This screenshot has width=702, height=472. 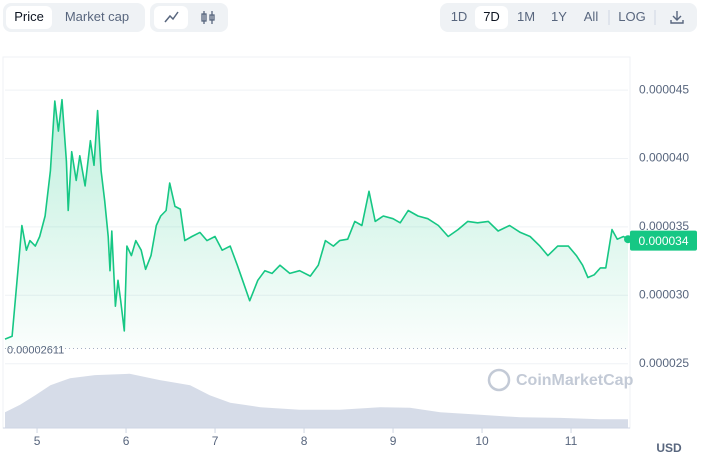 I want to click on x-tick-label: 6, so click(x=126, y=441).